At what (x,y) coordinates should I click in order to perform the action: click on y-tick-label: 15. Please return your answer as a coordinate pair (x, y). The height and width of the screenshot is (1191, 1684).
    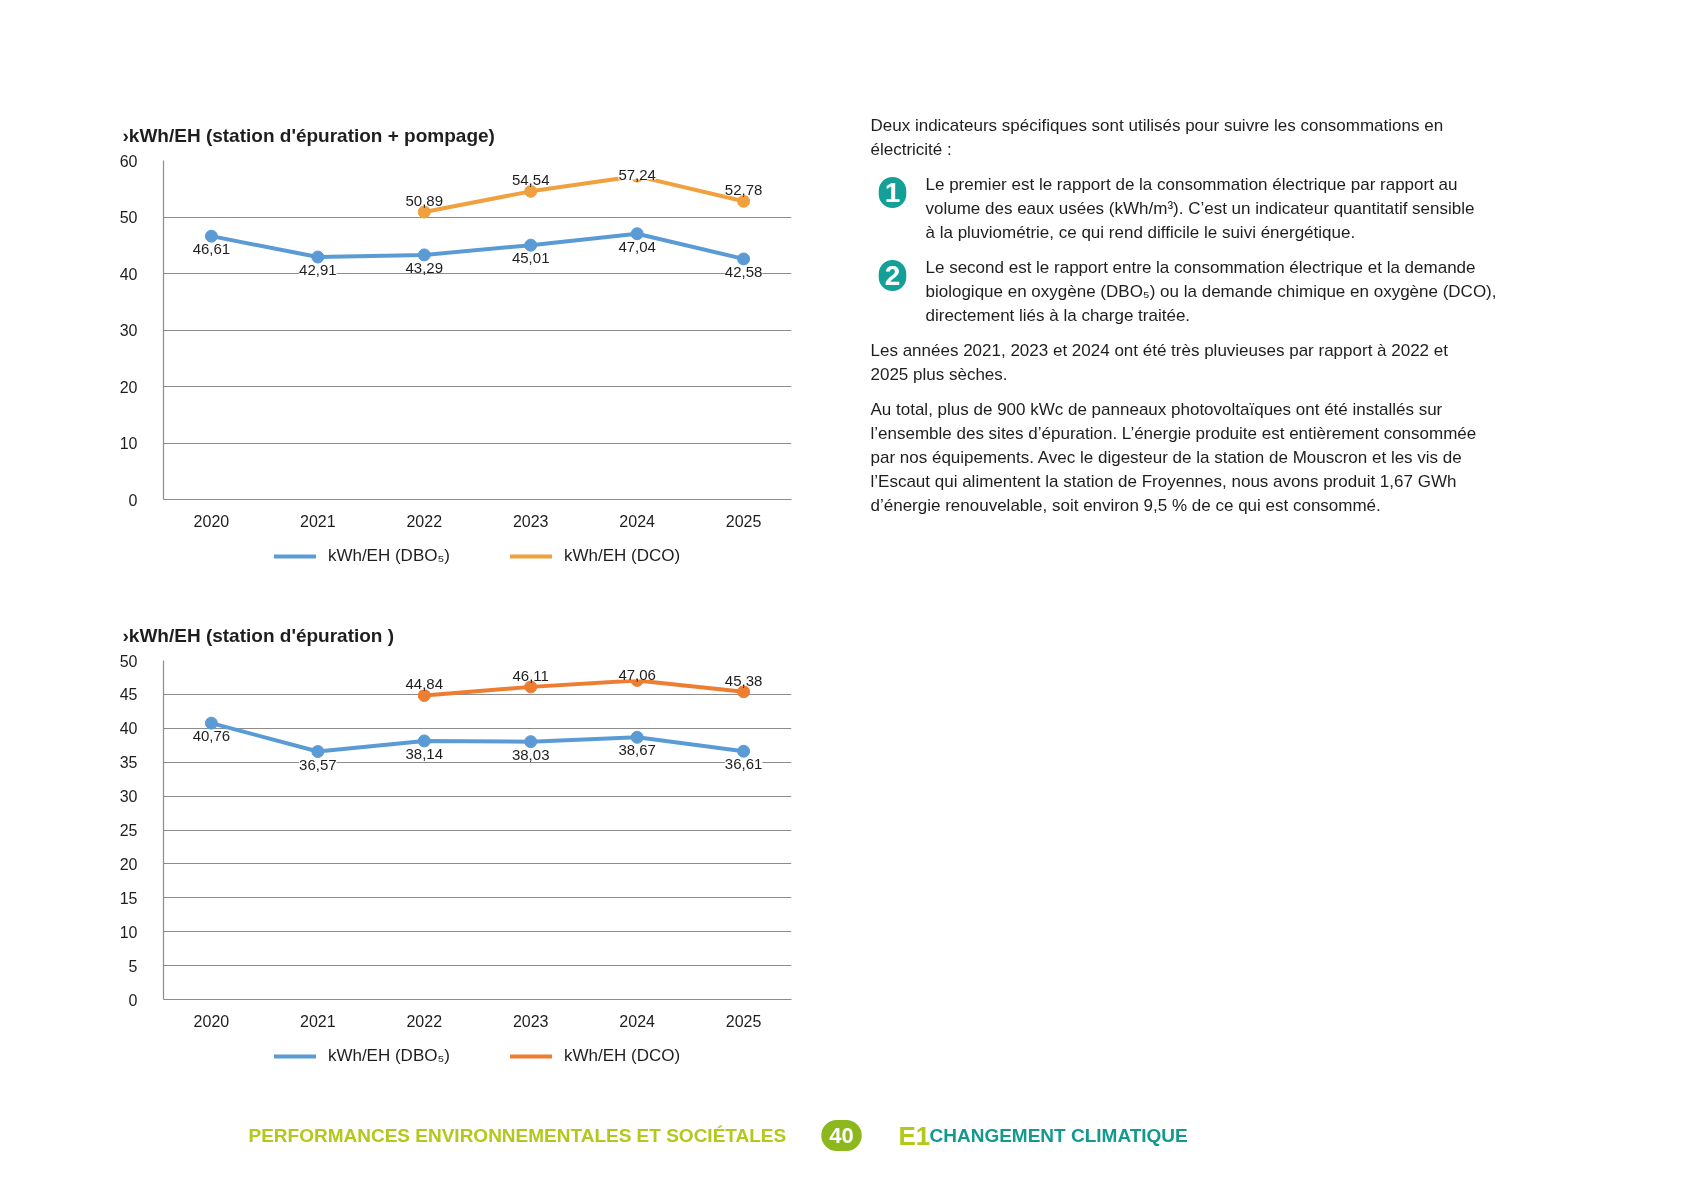
    Looking at the image, I should click on (128, 898).